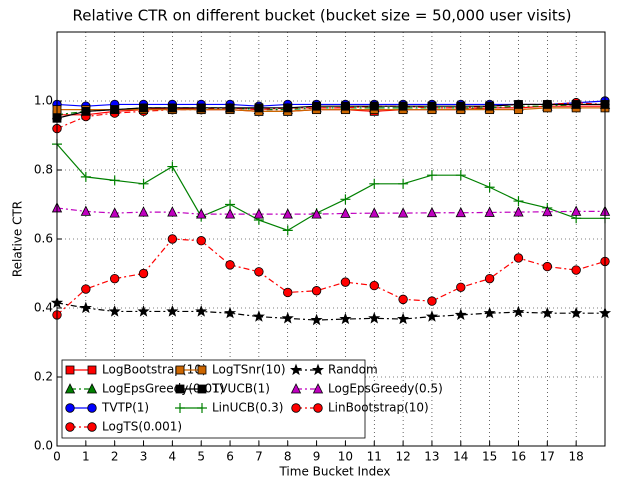  I want to click on x-tick-label: 8, so click(288, 457).